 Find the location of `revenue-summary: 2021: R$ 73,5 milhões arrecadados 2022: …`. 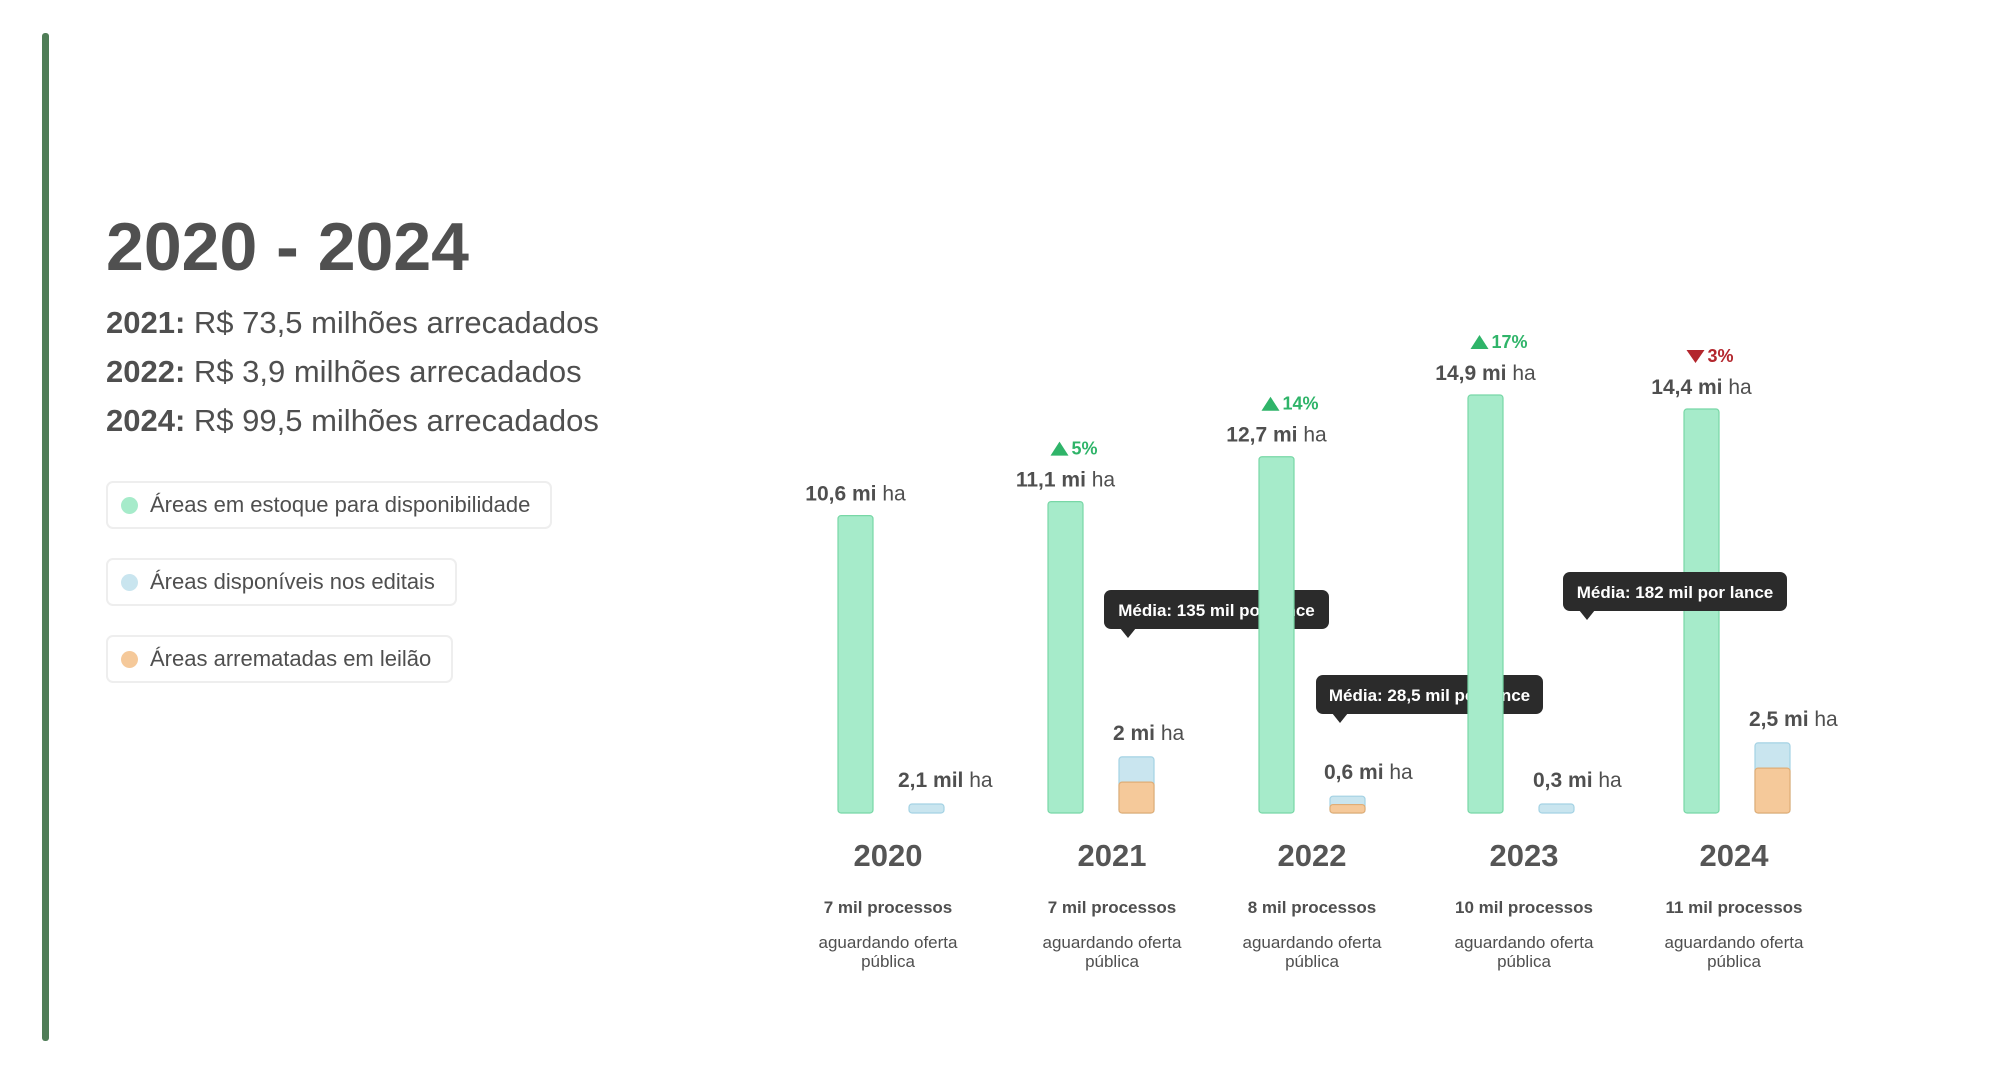

revenue-summary: 2021: R$ 73,5 milhões arrecadados 2022: … is located at coordinates (352, 371).